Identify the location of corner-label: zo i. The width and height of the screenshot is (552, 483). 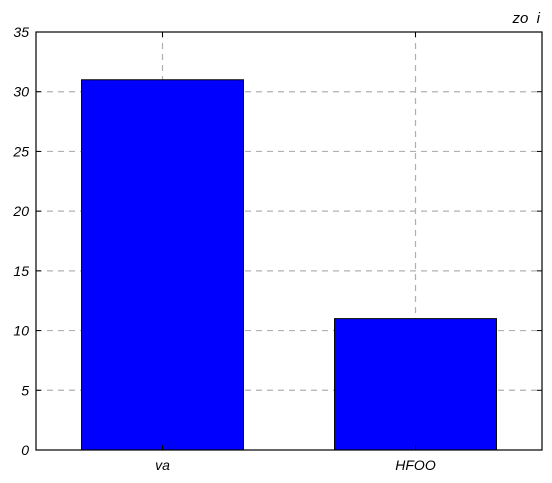
(525, 18).